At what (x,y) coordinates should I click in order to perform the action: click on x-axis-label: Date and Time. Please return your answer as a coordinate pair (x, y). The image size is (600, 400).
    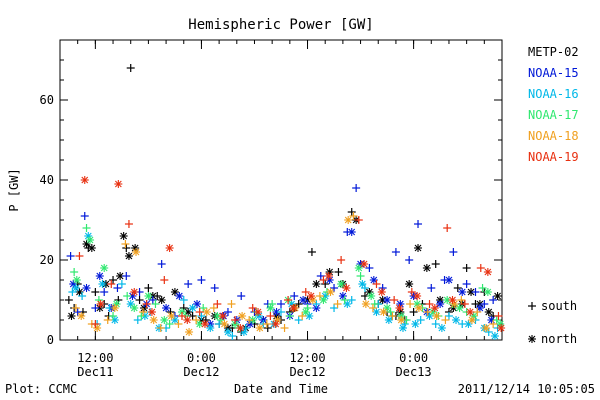
    Looking at the image, I should click on (281, 389).